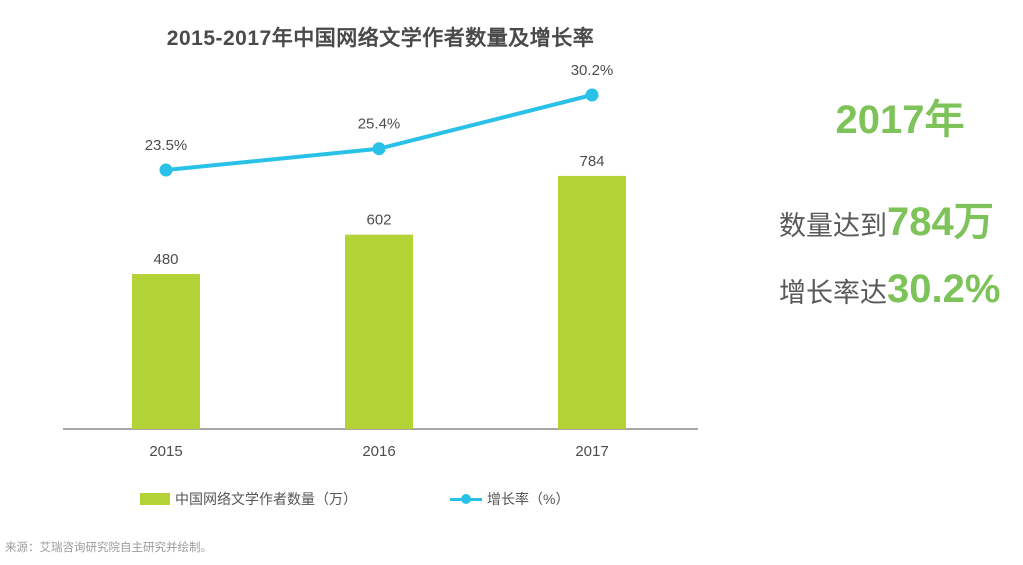 The width and height of the screenshot is (1023, 565). I want to click on chart-legend: 中国网络文学作者数量（万） 增长率（%）, so click(354, 499).